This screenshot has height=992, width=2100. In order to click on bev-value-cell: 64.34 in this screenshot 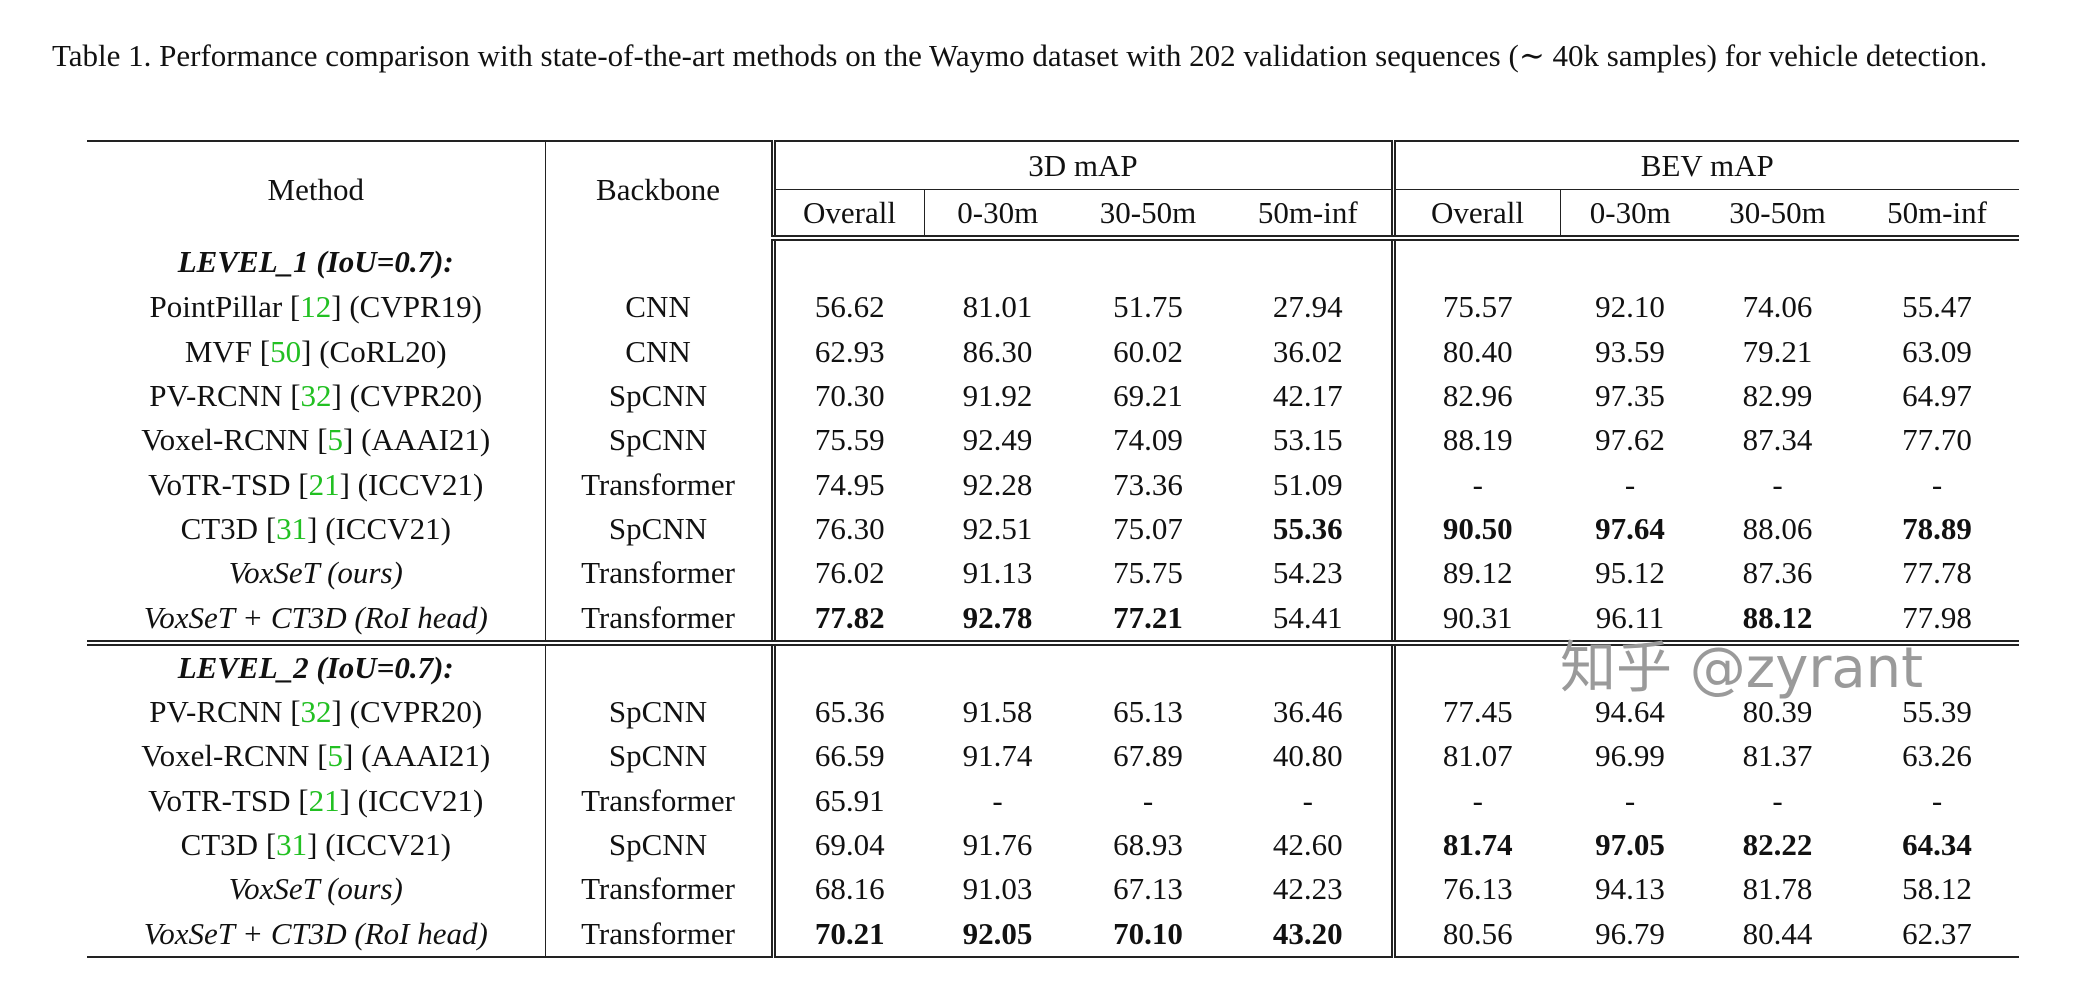, I will do `click(1937, 844)`.